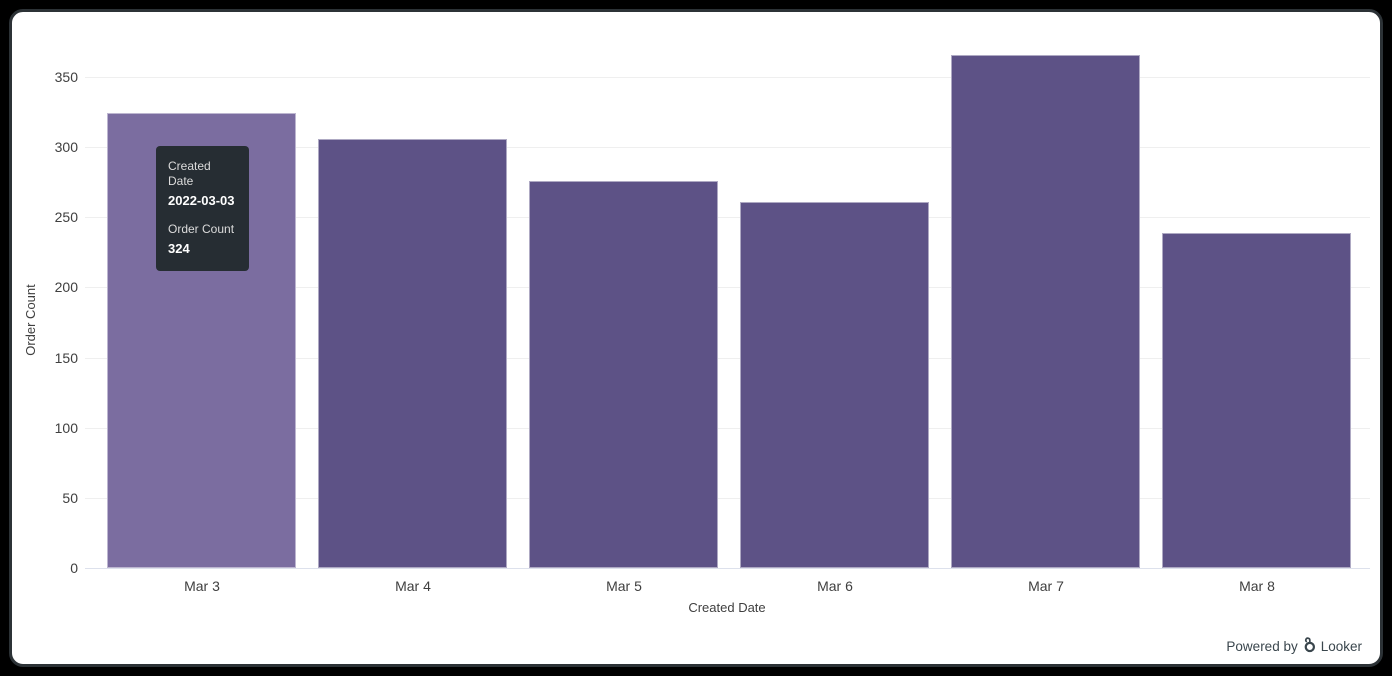 Image resolution: width=1392 pixels, height=676 pixels. Describe the element at coordinates (201, 229) in the screenshot. I see `tooltip-measure-label: Order Count` at that location.